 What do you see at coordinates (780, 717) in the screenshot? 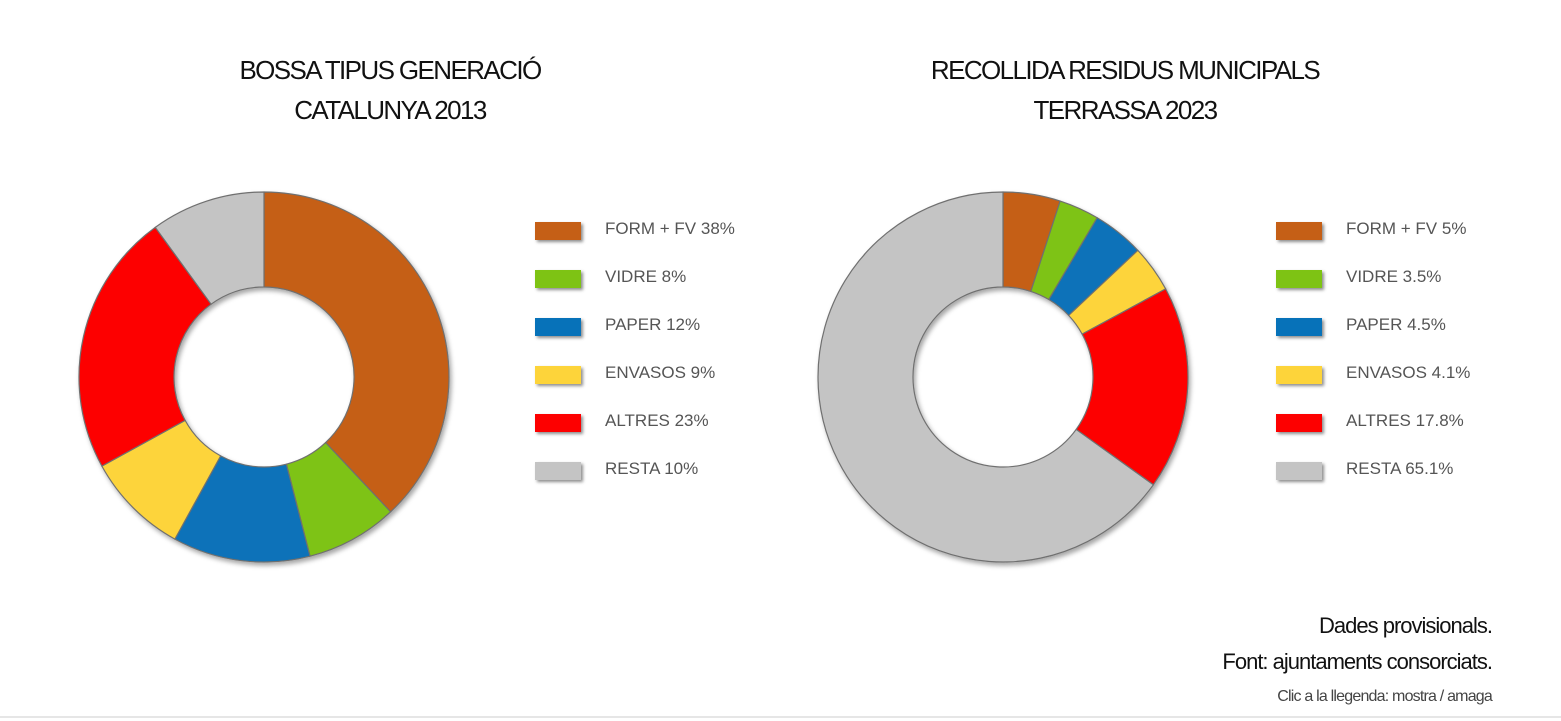
I see `bottom-divider` at bounding box center [780, 717].